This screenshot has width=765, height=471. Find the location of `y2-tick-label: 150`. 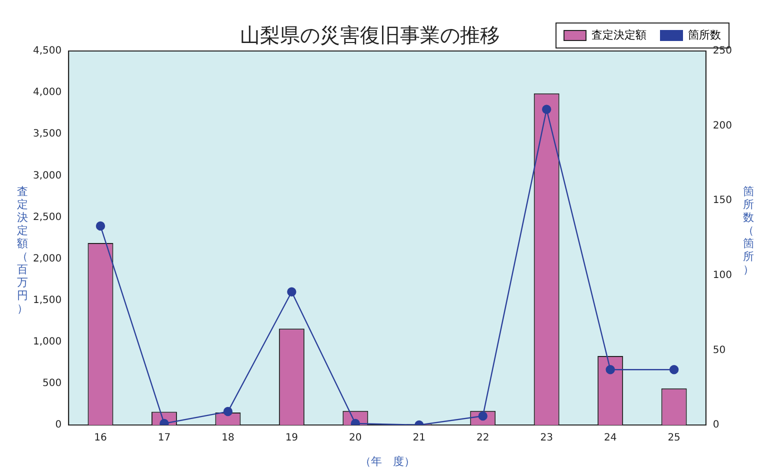

y2-tick-label: 150 is located at coordinates (722, 200).